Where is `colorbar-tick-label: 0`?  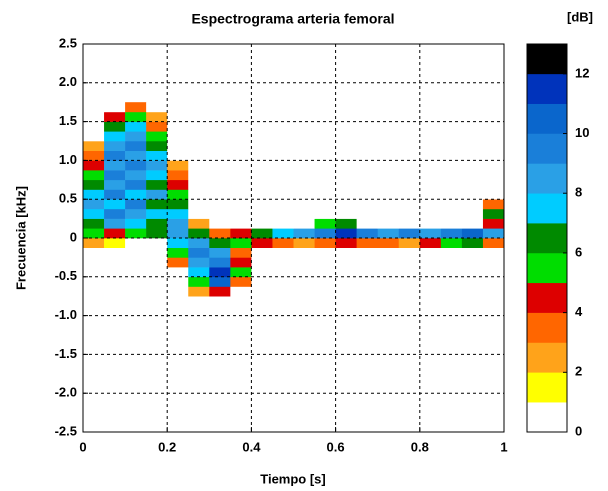 colorbar-tick-label: 0 is located at coordinates (578, 430).